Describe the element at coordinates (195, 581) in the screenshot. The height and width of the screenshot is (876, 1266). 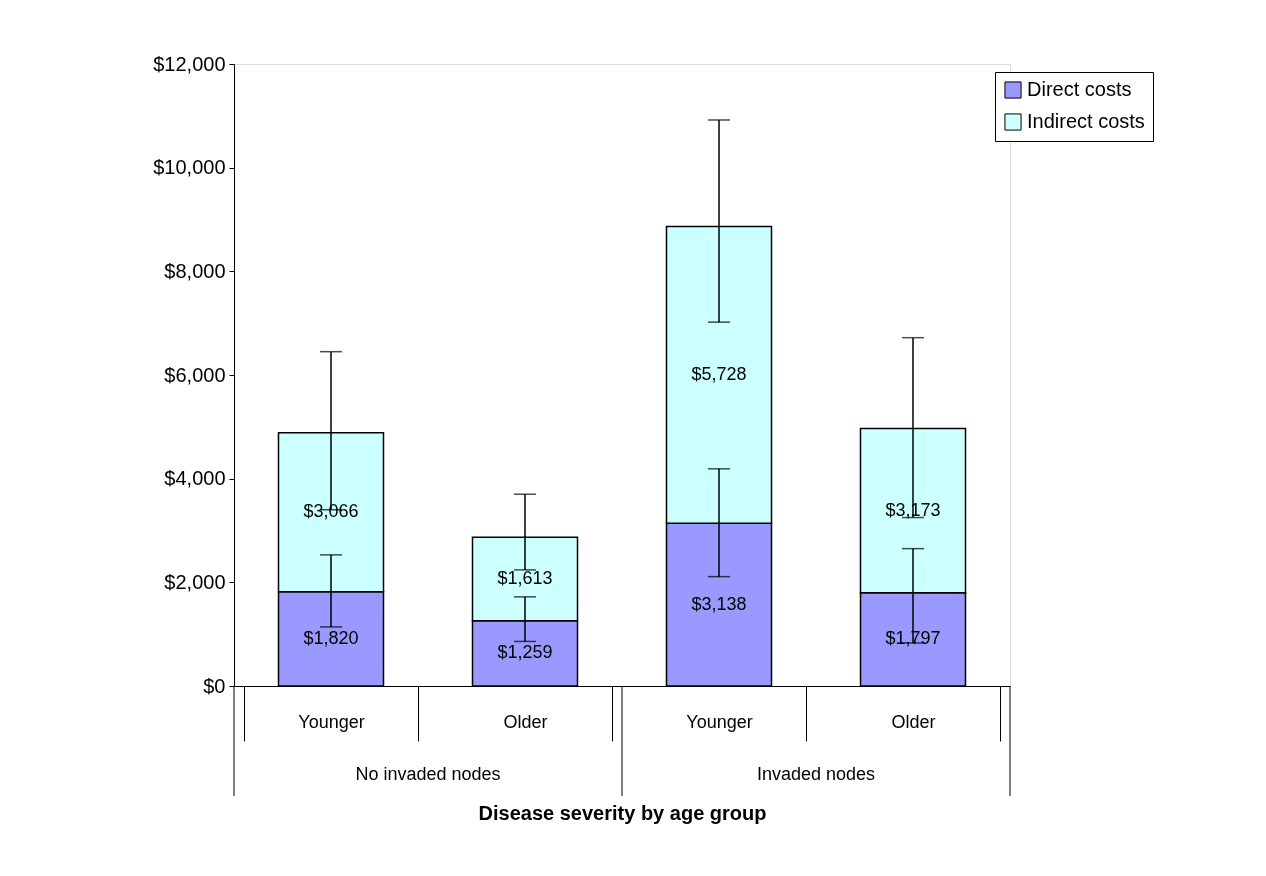
I see `y-tick-label: $2,000` at that location.